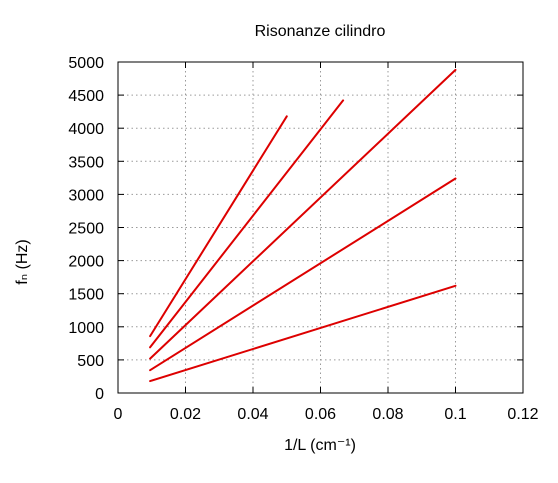 The width and height of the screenshot is (558, 483). Describe the element at coordinates (86, 63) in the screenshot. I see `y-tick-label: 5000` at that location.